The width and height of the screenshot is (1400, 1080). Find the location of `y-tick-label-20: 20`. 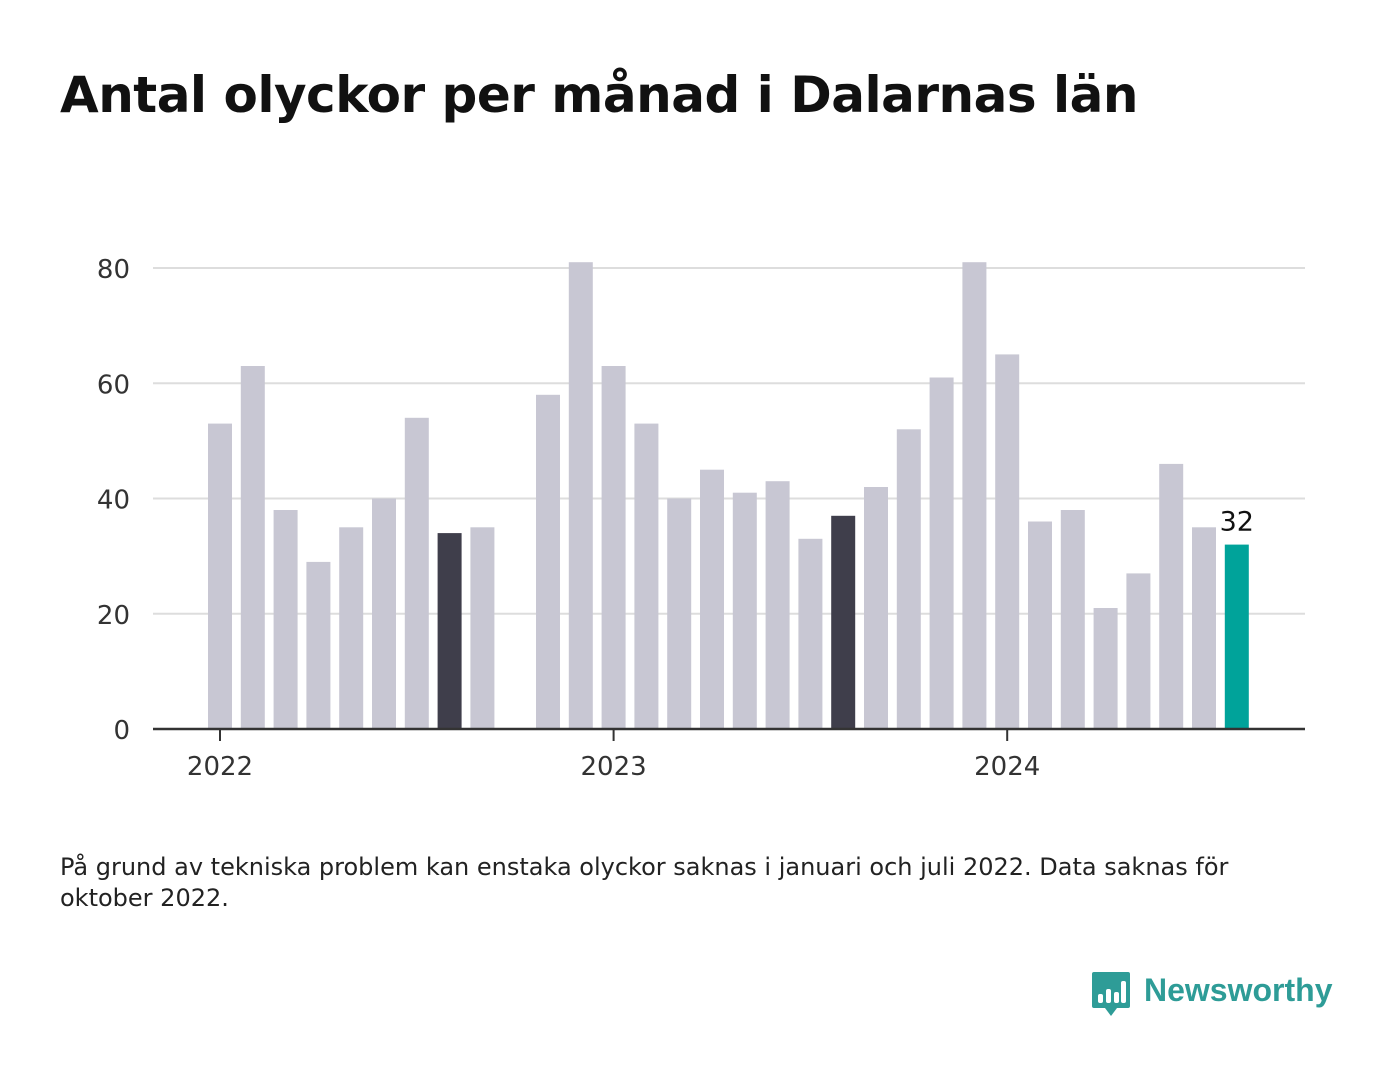

y-tick-label-20: 20 is located at coordinates (113, 616).